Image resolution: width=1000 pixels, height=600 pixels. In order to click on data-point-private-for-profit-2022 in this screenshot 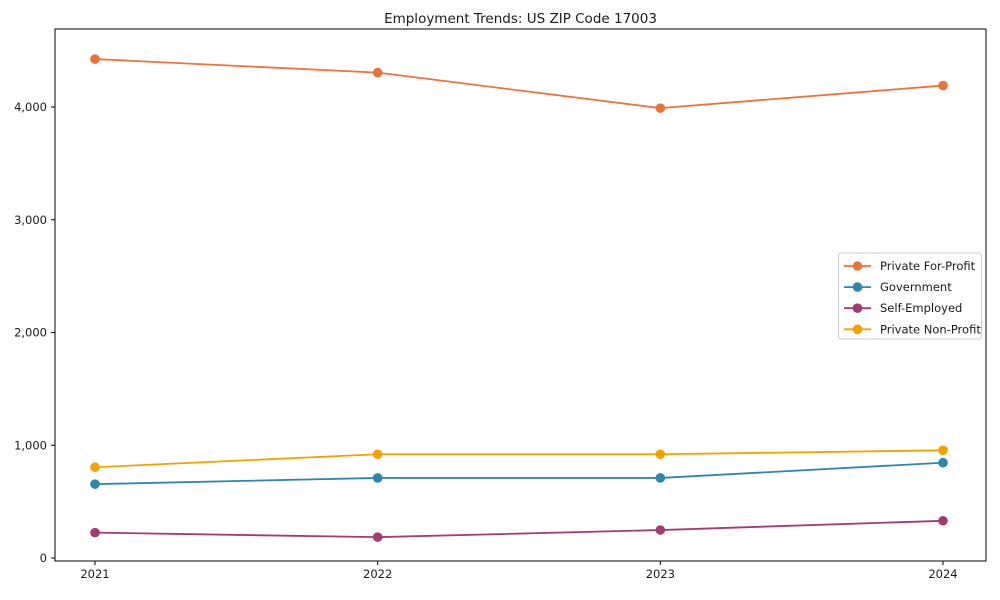, I will do `click(377, 72)`.